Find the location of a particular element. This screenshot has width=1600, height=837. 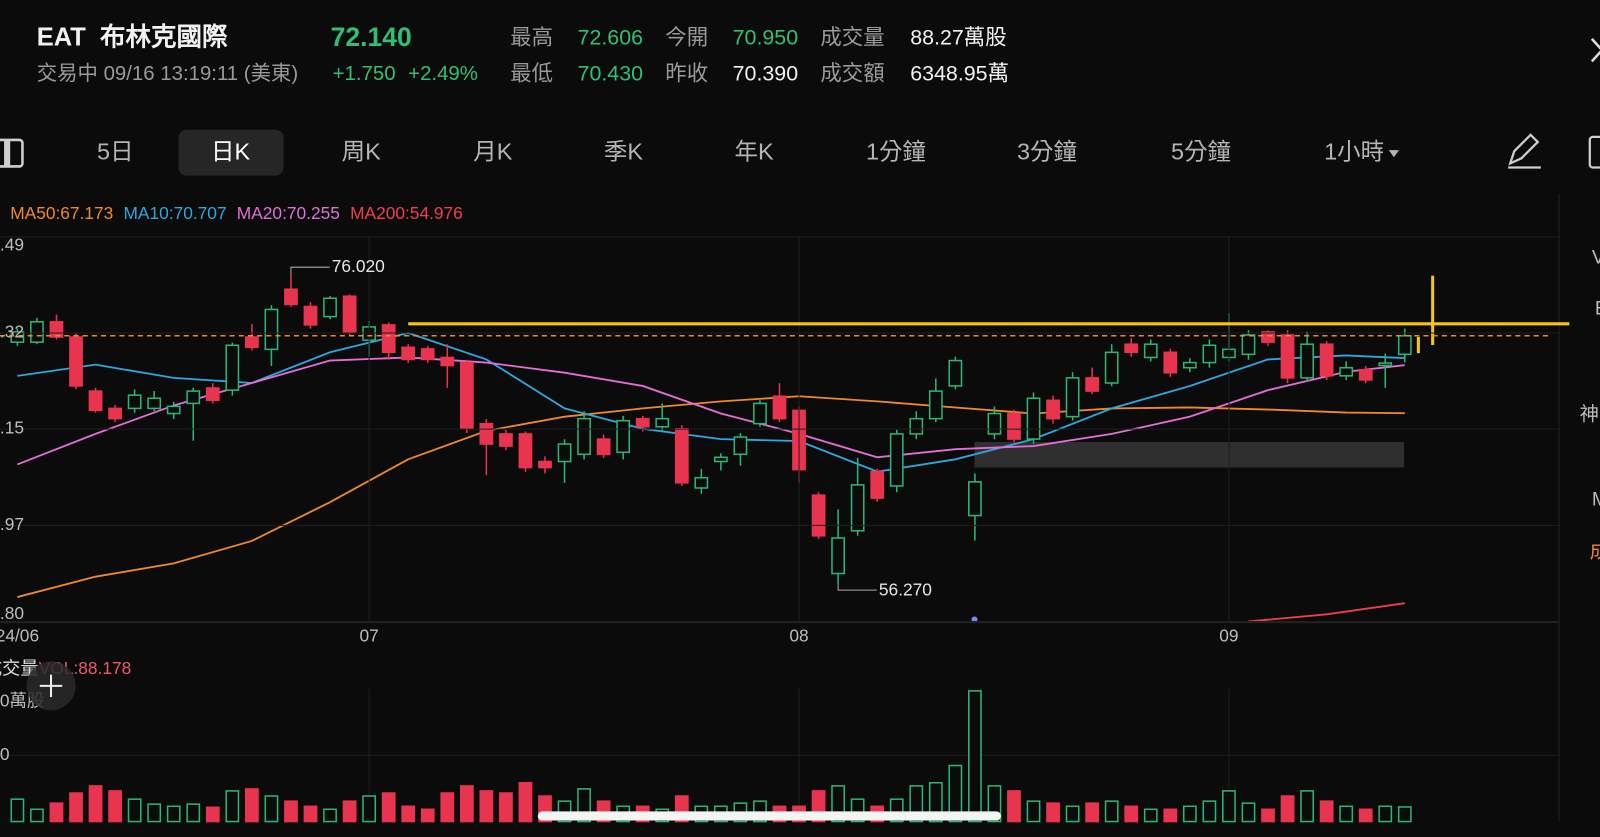

timeframe-tab: 5日 is located at coordinates (115, 151).